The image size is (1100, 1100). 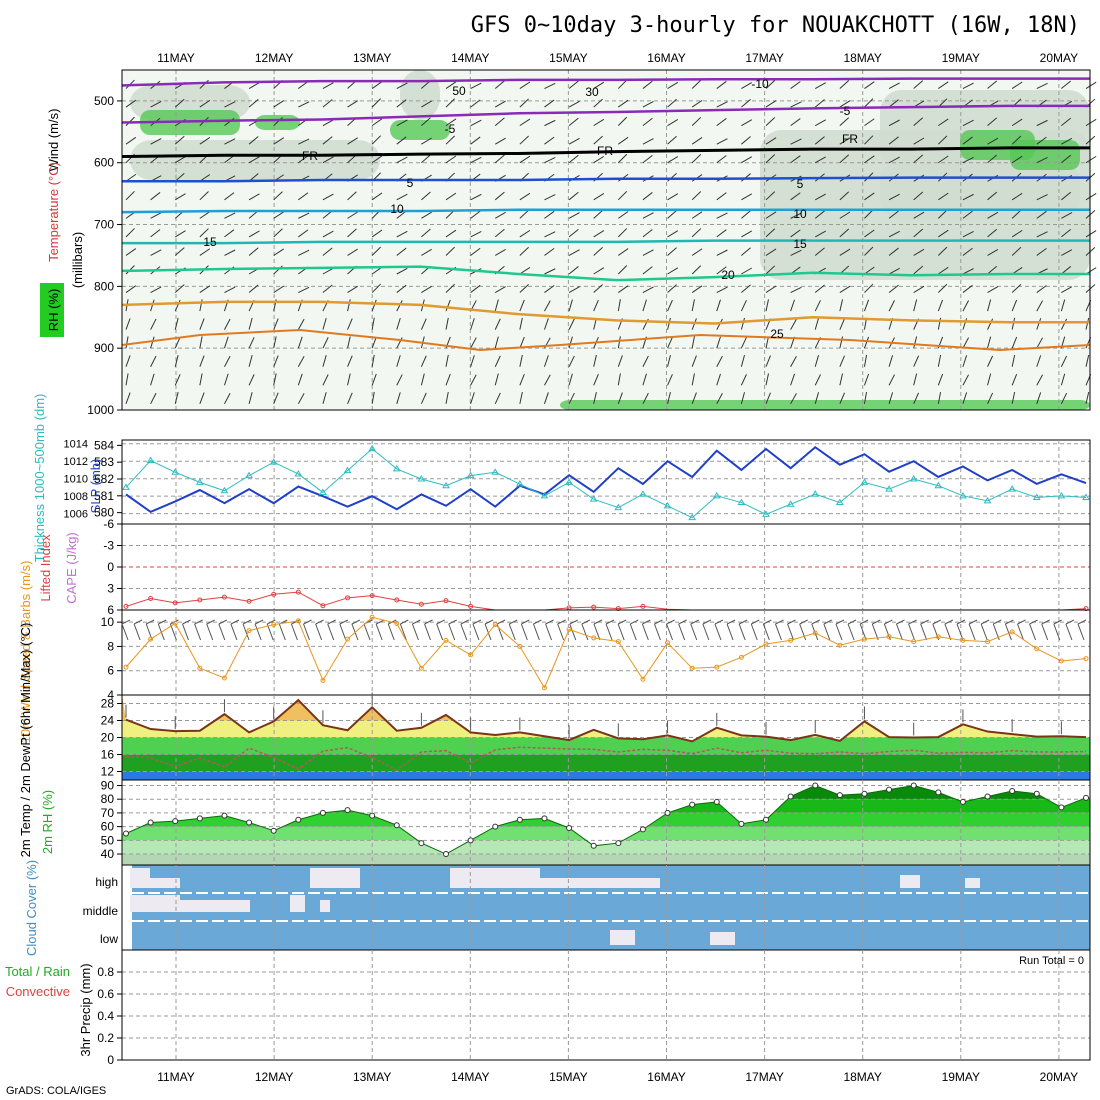 I want to click on rh-tick-label: 90, so click(x=108, y=785).